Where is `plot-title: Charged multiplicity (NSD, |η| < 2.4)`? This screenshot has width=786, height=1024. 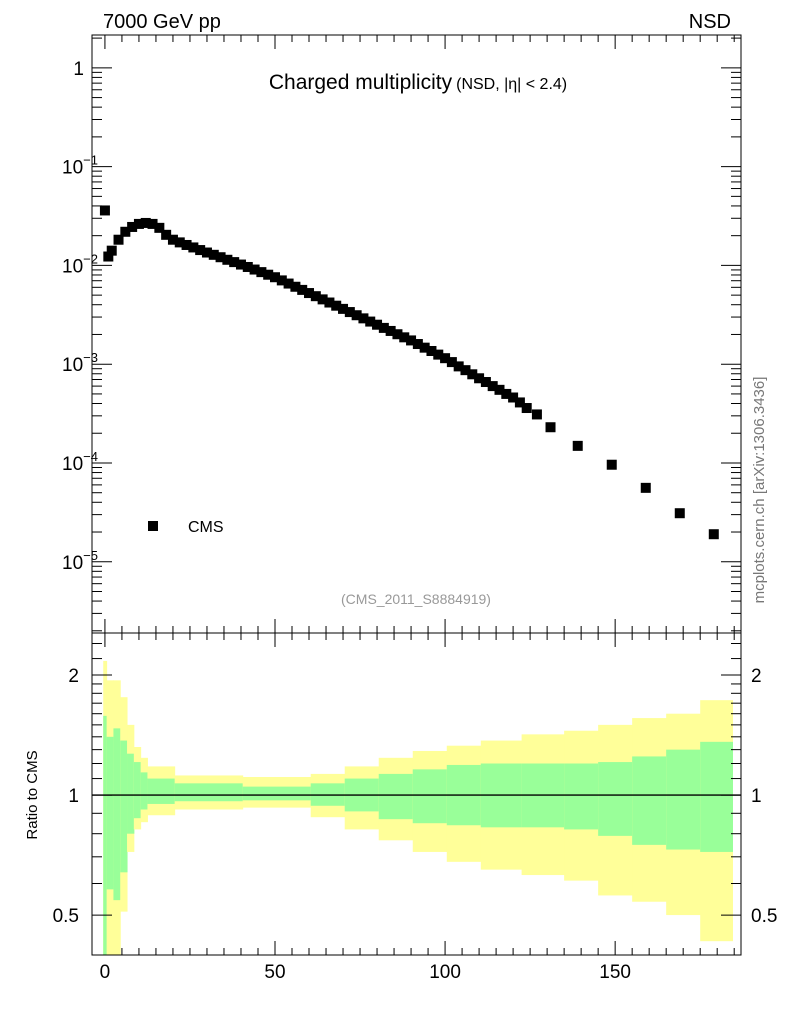 plot-title: Charged multiplicity (NSD, |η| < 2.4) is located at coordinates (418, 82).